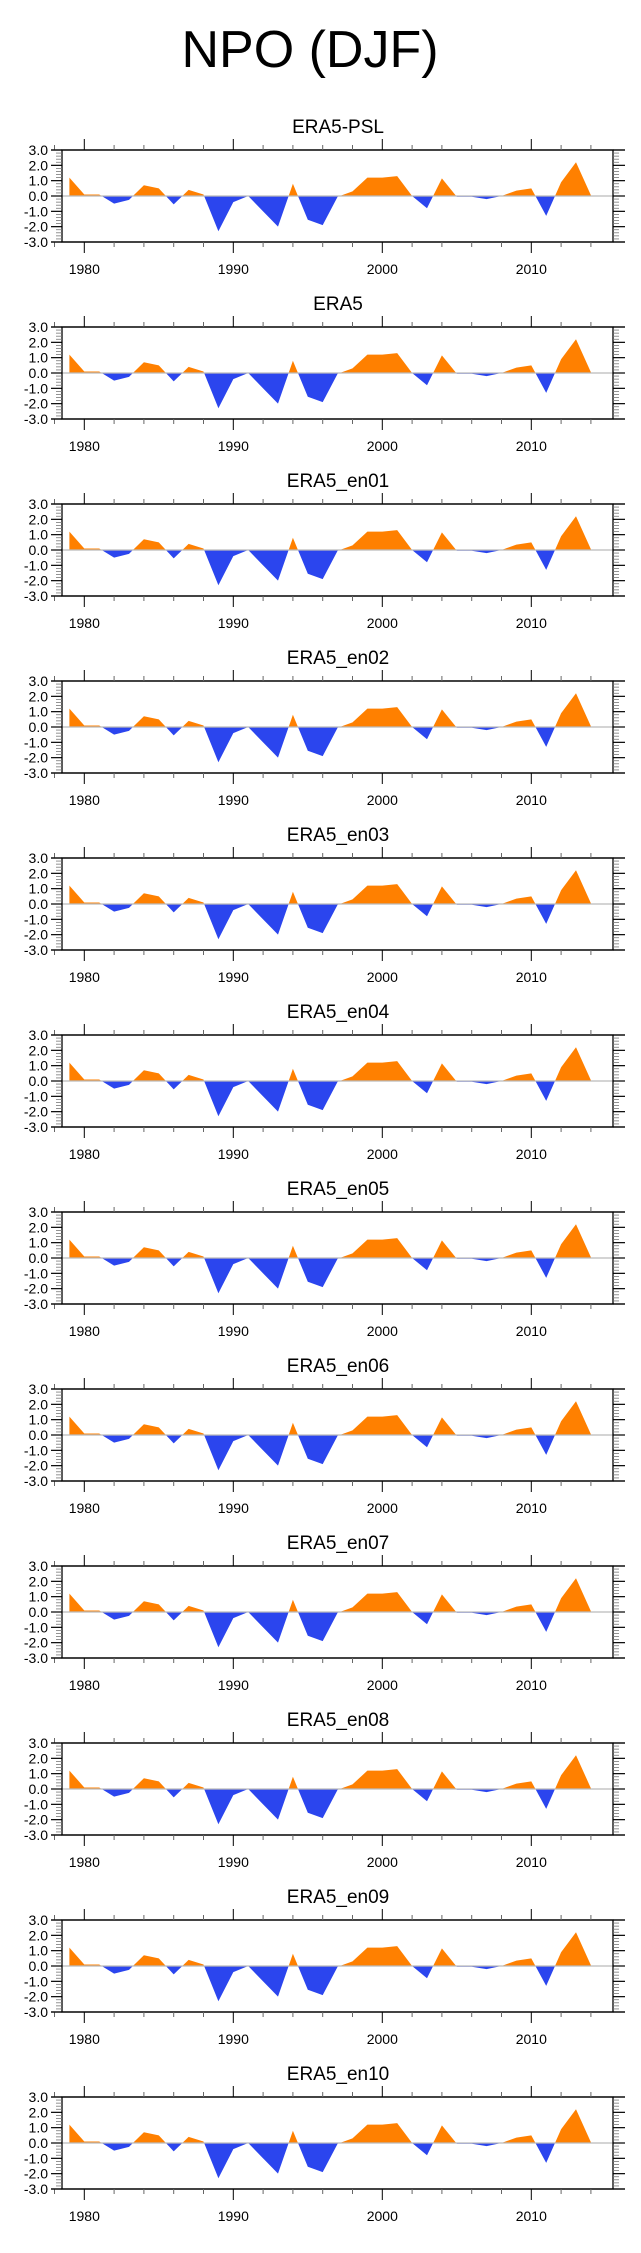 The width and height of the screenshot is (641, 2253). I want to click on panel-title: ERA5_en06, so click(338, 1366).